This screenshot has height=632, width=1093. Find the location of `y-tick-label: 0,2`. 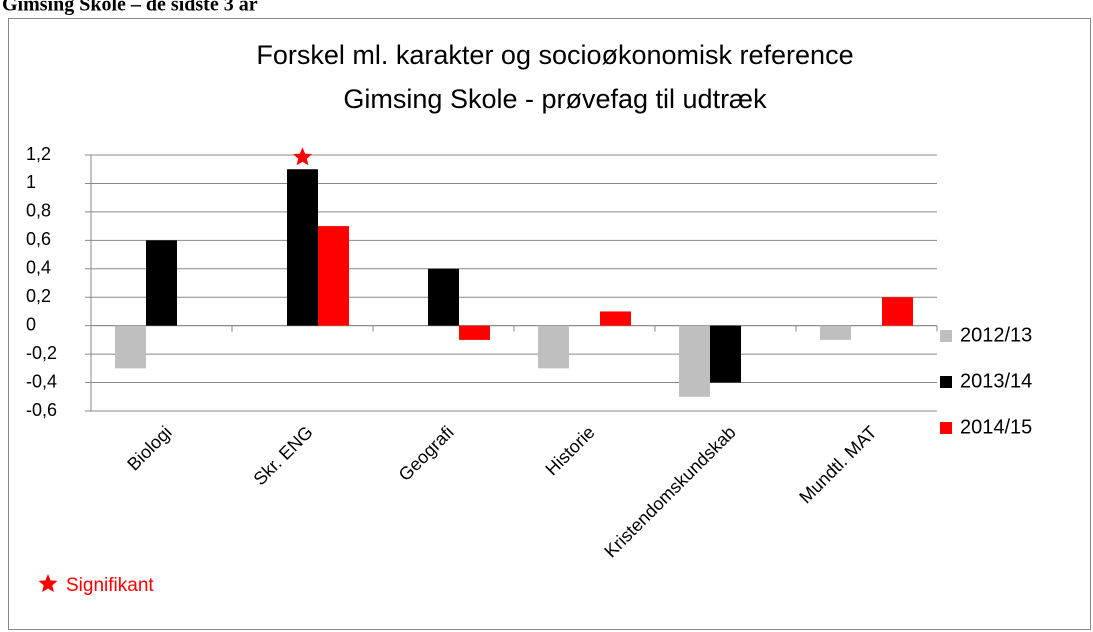

y-tick-label: 0,2 is located at coordinates (38, 296).